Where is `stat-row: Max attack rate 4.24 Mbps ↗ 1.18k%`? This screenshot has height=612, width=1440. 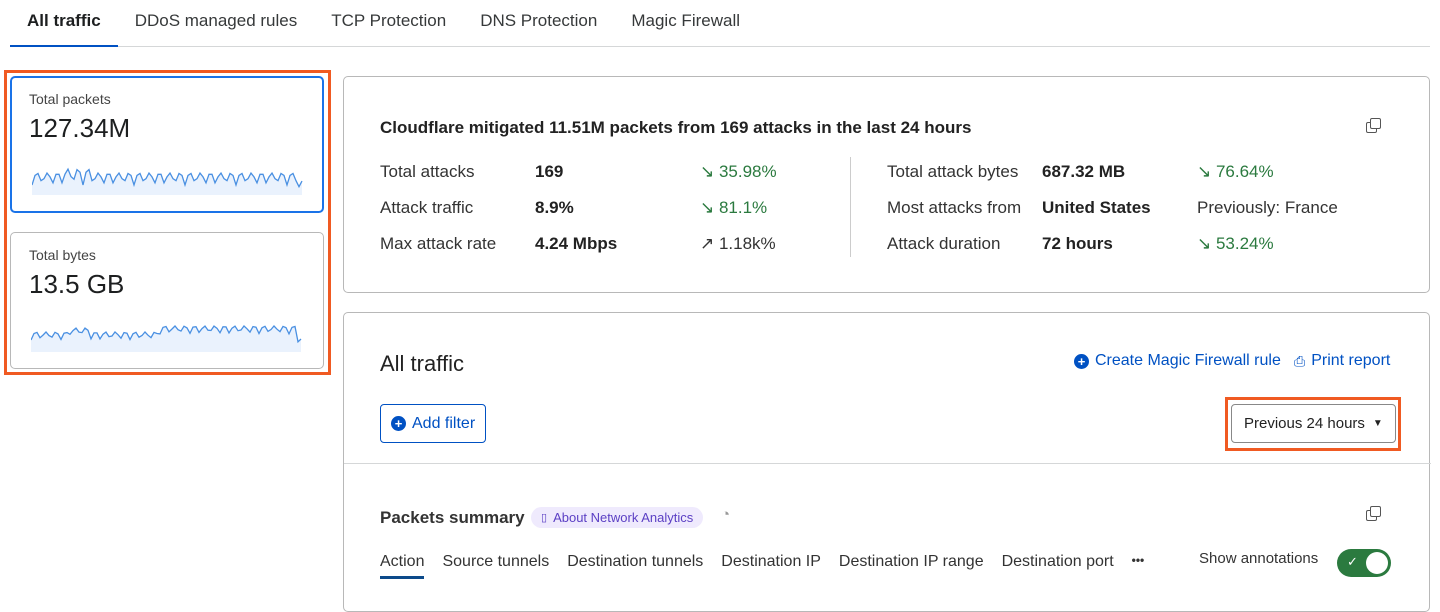
stat-row: Max attack rate 4.24 Mbps ↗ 1.18k% is located at coordinates (578, 244).